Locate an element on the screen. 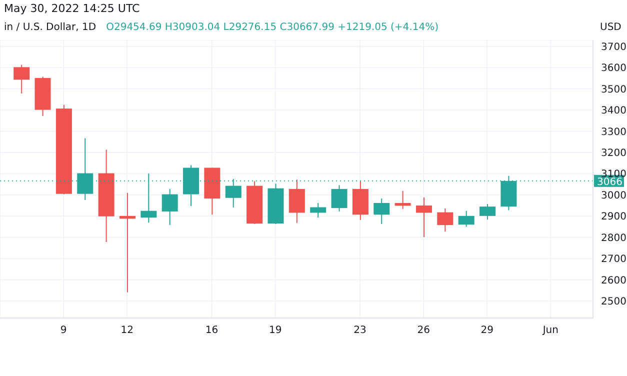 This screenshot has height=376, width=627. y-tick-label: 3000 is located at coordinates (613, 196).